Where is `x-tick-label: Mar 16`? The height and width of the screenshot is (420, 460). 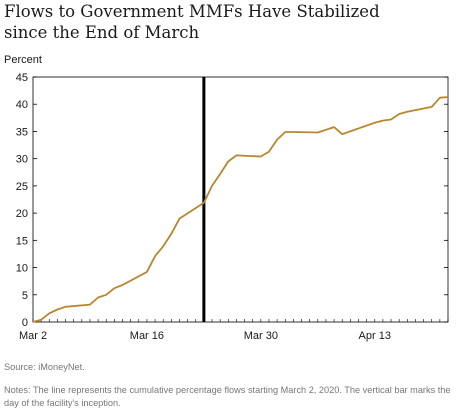 x-tick-label: Mar 16 is located at coordinates (147, 336).